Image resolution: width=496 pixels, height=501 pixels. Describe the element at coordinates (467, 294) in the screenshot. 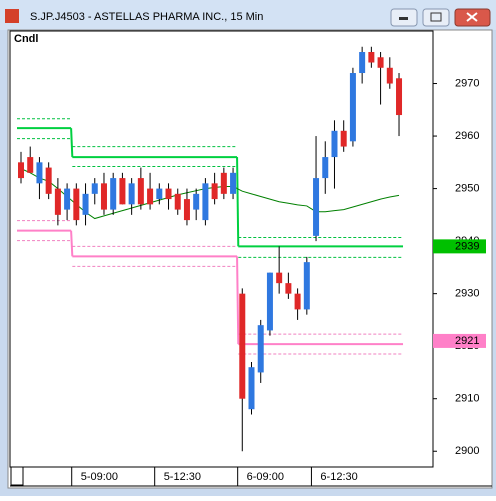

I see `y-tick-label: 2930` at that location.